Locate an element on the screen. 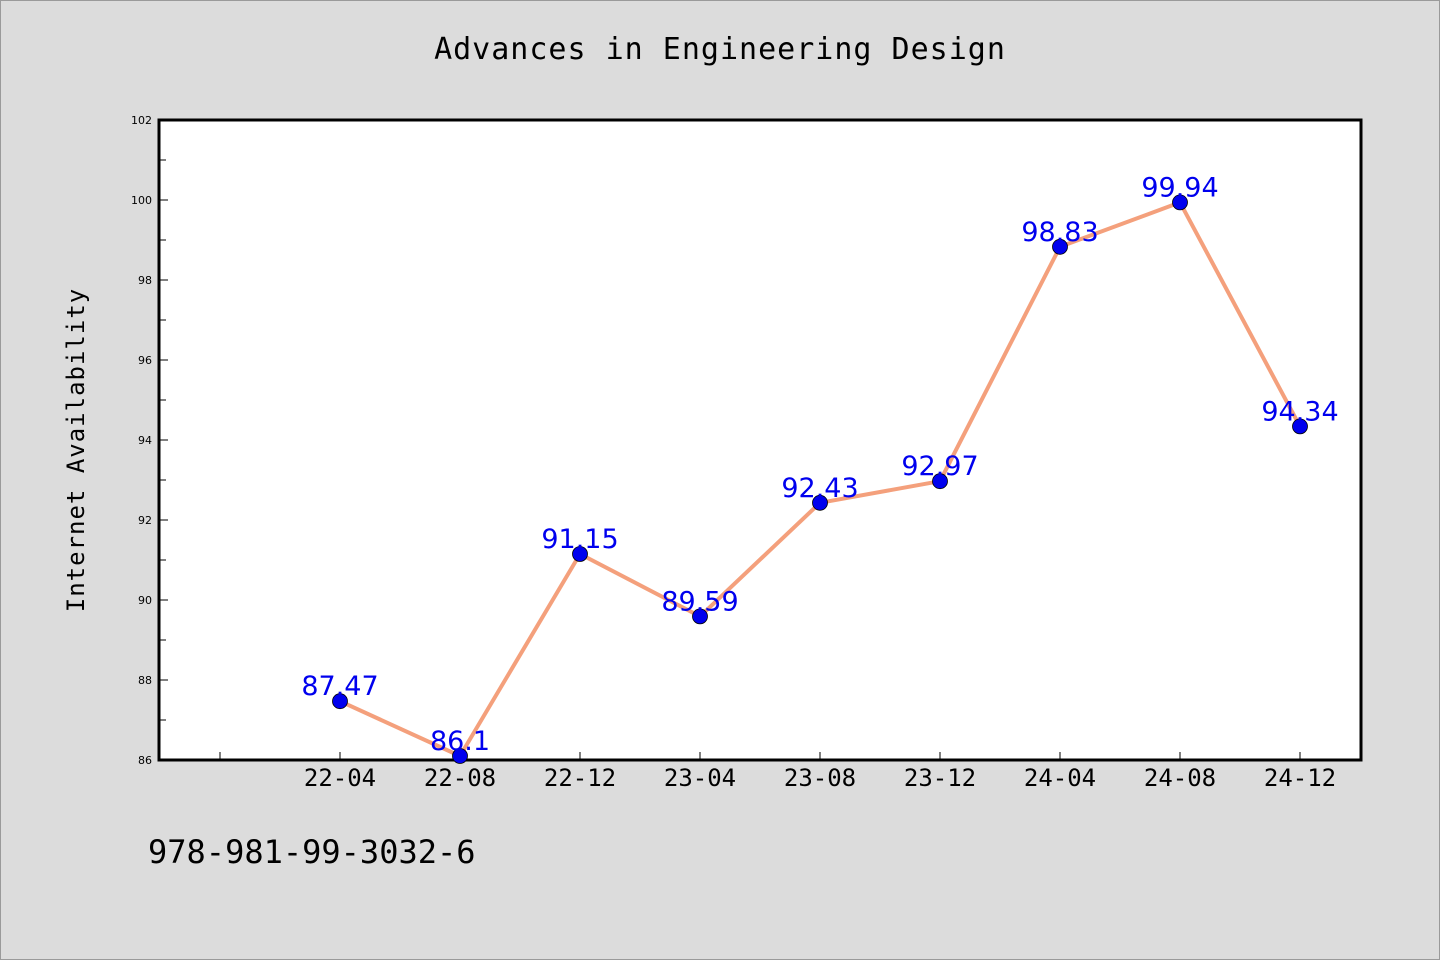 This screenshot has height=960, width=1440. y-tick-label: 102 is located at coordinates (141, 120).